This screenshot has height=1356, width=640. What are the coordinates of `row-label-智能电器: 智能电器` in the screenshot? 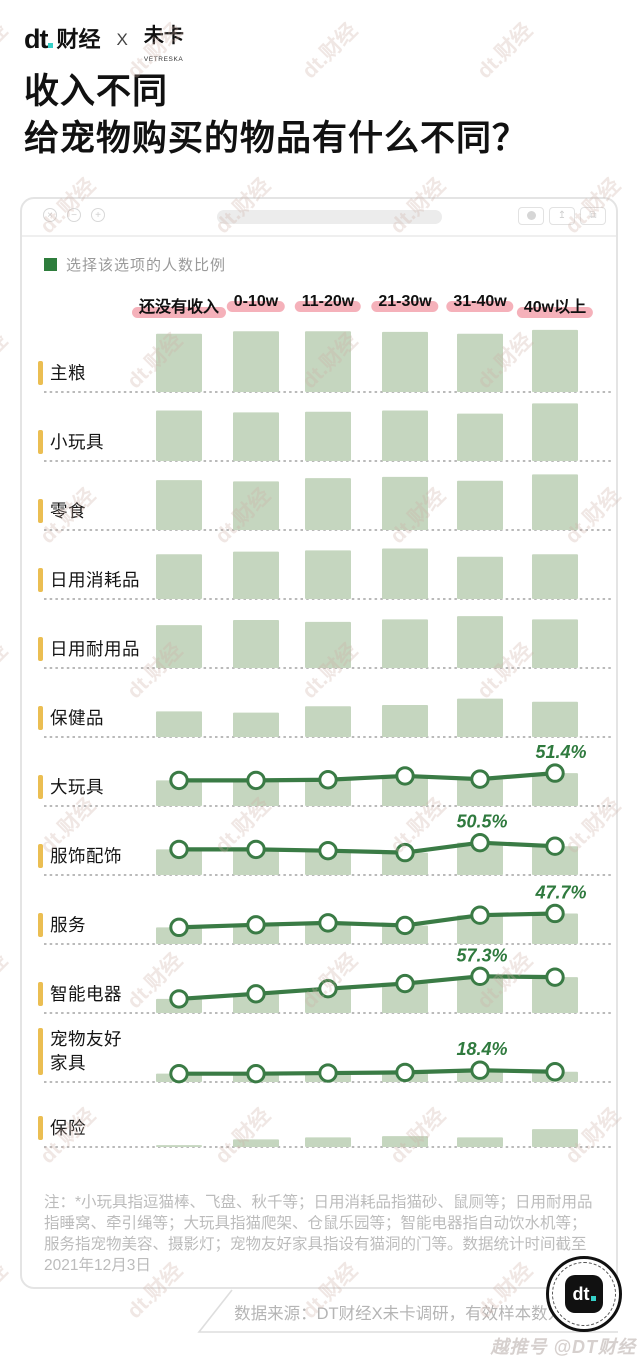 It's located at (80, 994).